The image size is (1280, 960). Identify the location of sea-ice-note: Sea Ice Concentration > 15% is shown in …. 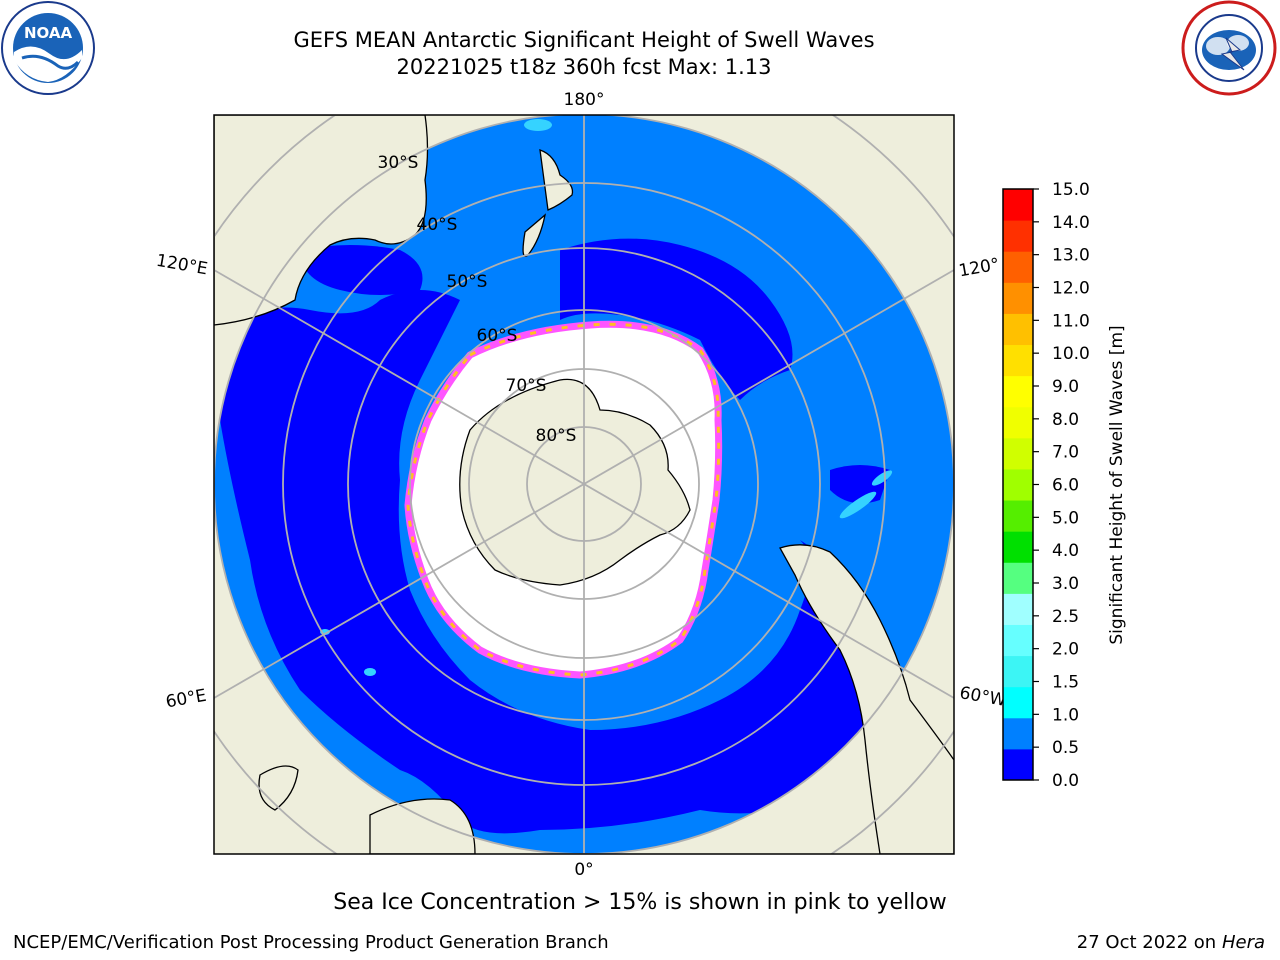
(640, 902).